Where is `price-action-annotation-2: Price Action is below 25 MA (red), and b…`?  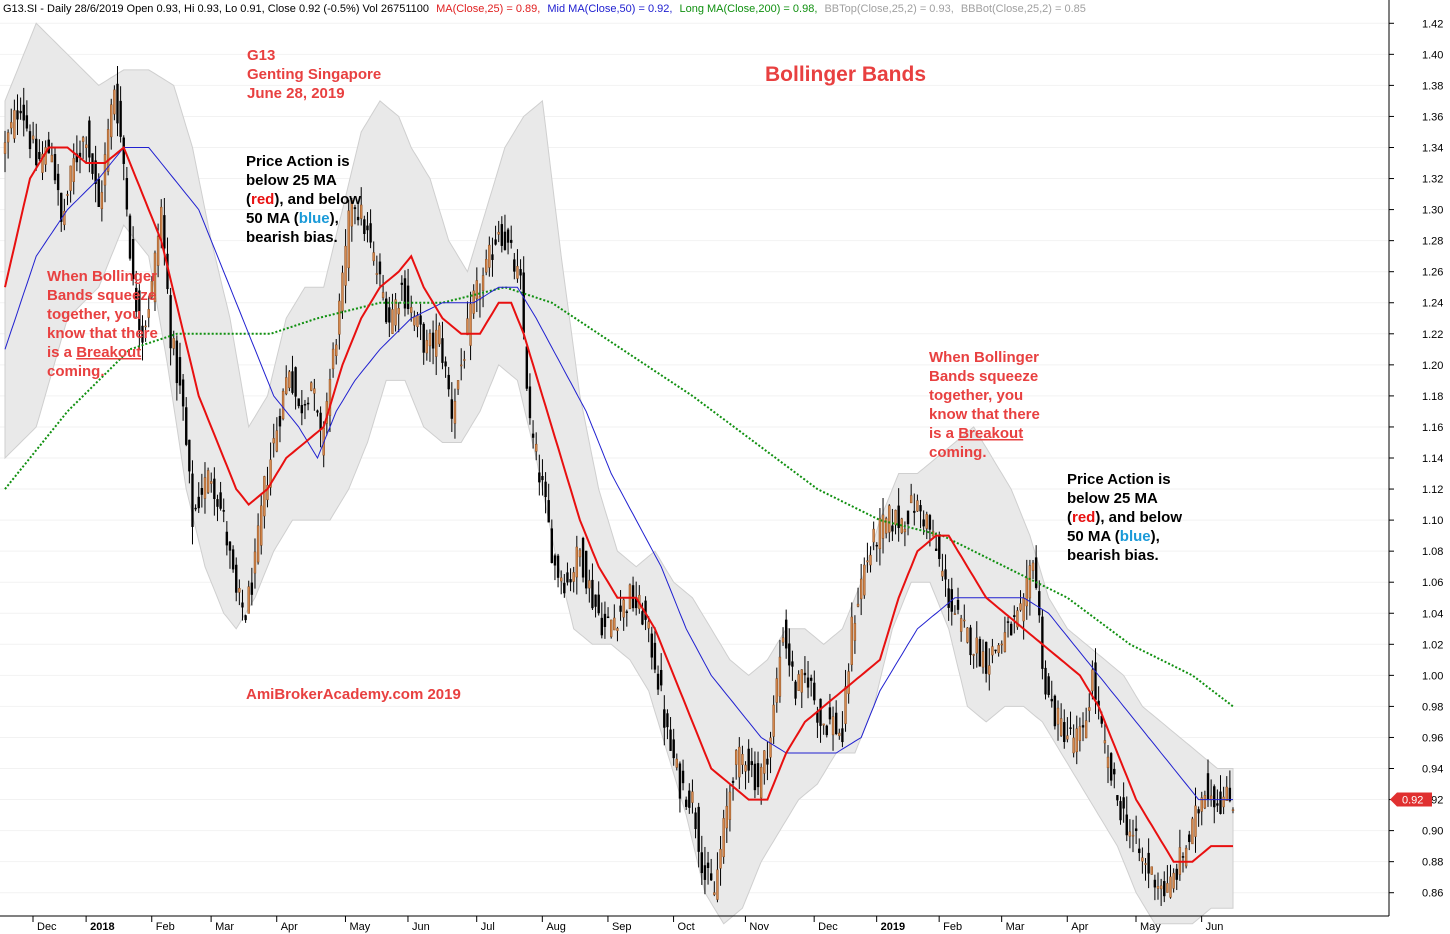
price-action-annotation-2: Price Action is below 25 MA (red), and b… is located at coordinates (1124, 517).